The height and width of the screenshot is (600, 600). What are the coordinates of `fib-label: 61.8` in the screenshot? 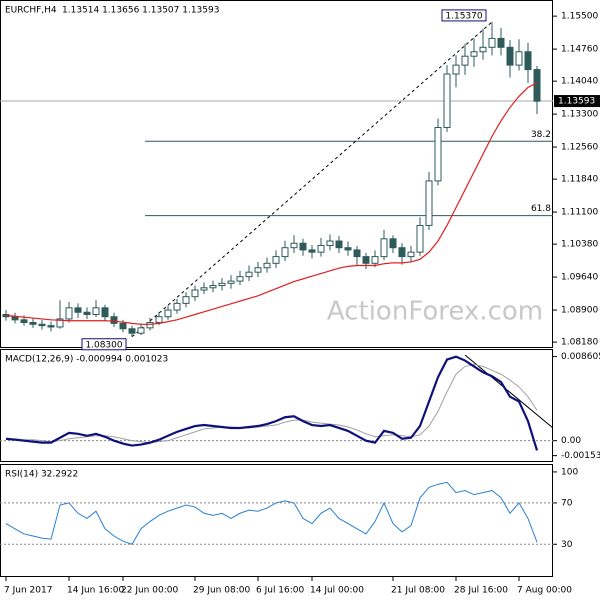 It's located at (541, 209).